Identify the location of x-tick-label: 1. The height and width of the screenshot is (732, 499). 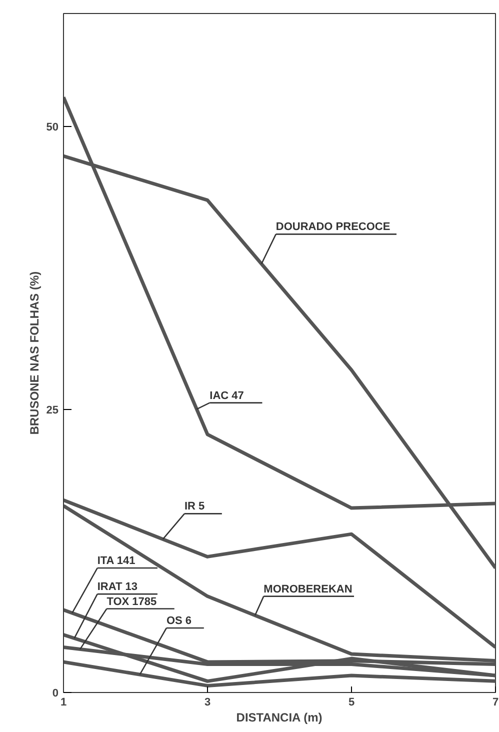
(63, 702).